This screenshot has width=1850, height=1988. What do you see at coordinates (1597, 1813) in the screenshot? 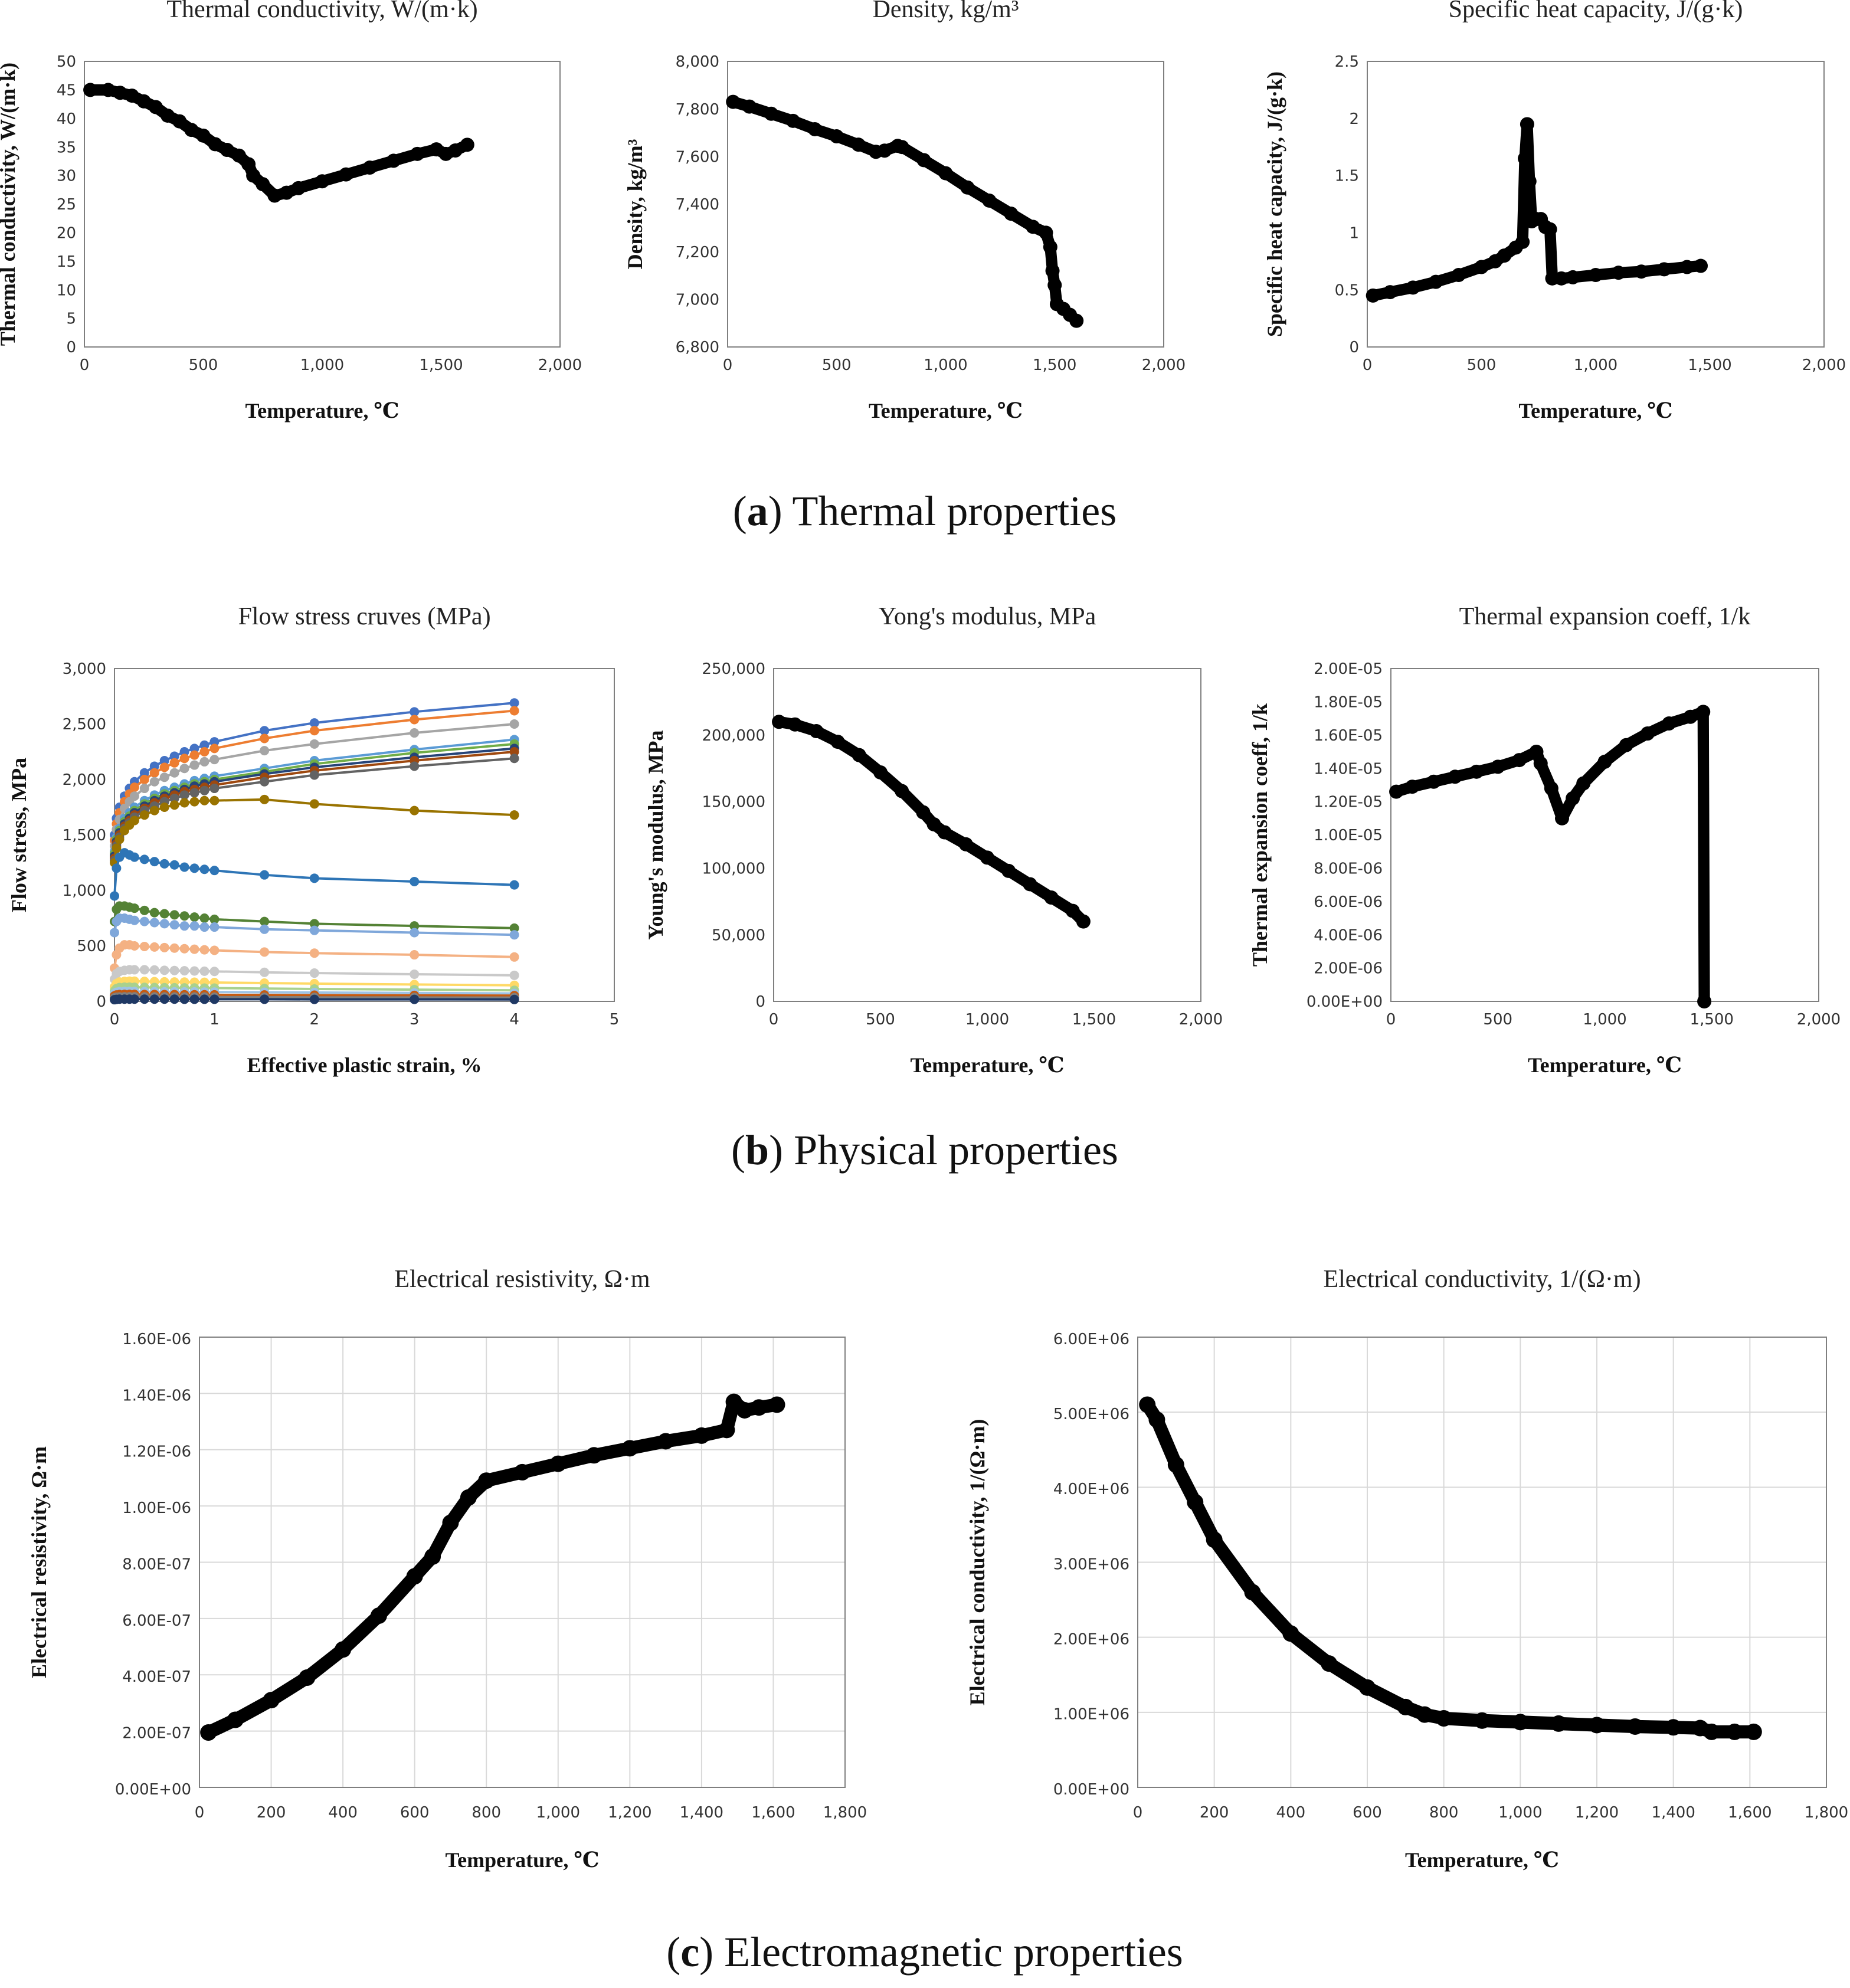
I see `x-tick-label: 1,200` at bounding box center [1597, 1813].